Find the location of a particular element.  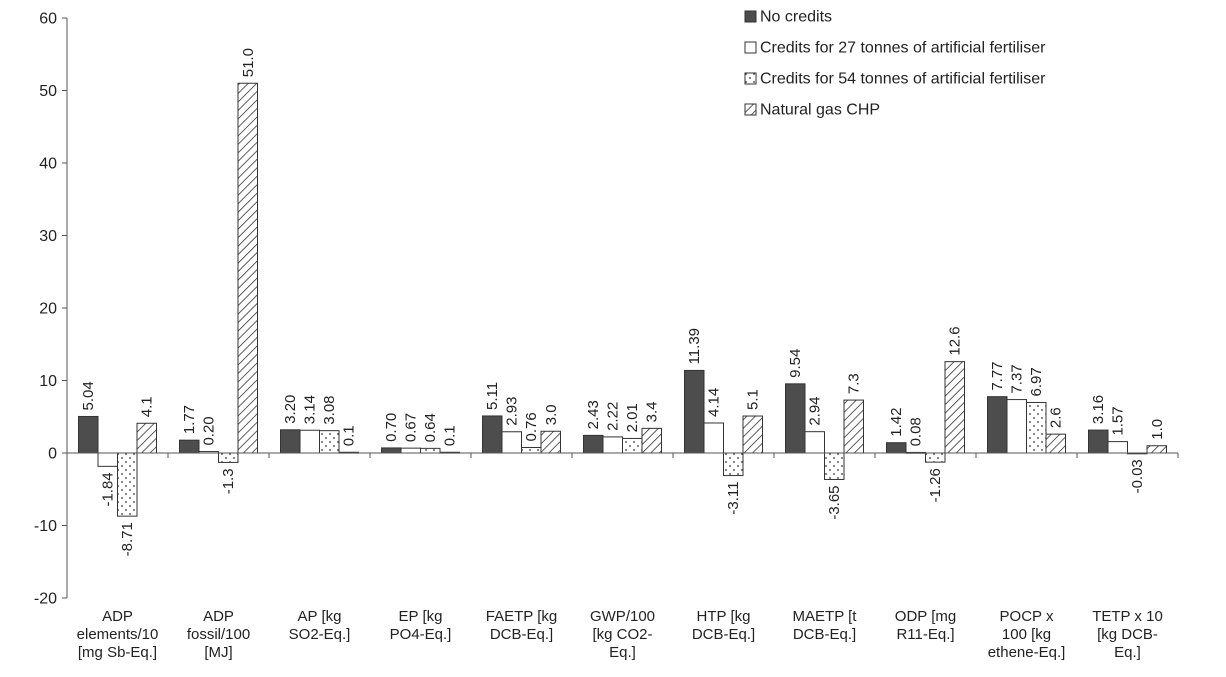

y-axis: -20 -10 0 10 20 30 40 50 60 is located at coordinates (51, 309).